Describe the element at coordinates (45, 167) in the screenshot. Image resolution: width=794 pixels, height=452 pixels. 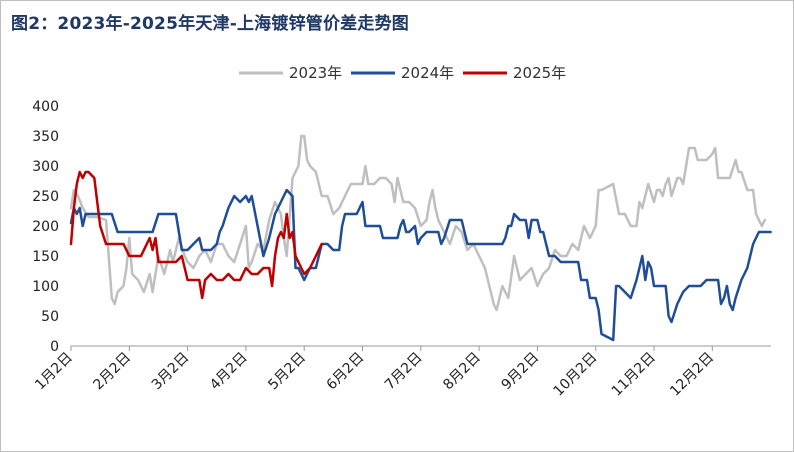
I see `y-tick-label: 300` at that location.